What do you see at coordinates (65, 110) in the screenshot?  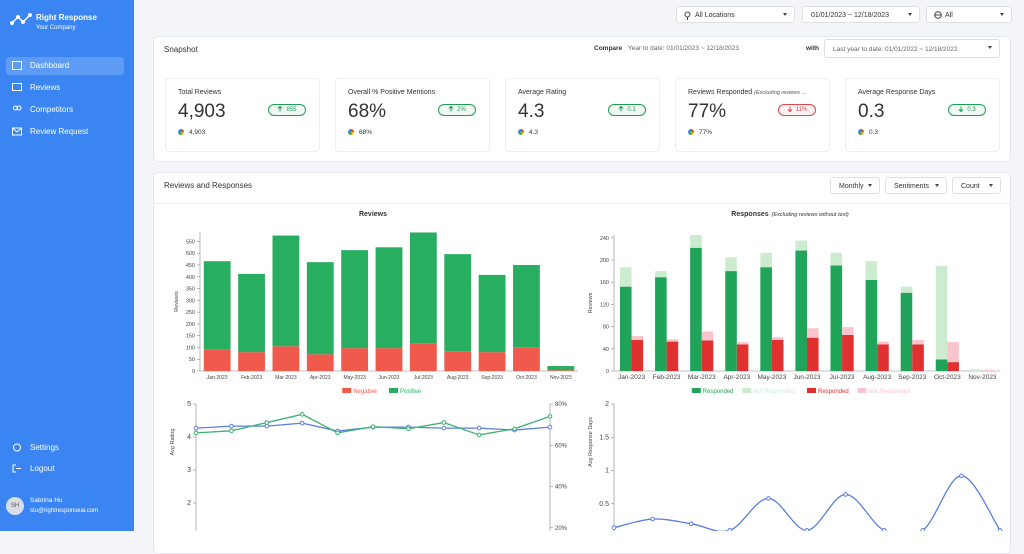 I see `nav-item: Competitors` at bounding box center [65, 110].